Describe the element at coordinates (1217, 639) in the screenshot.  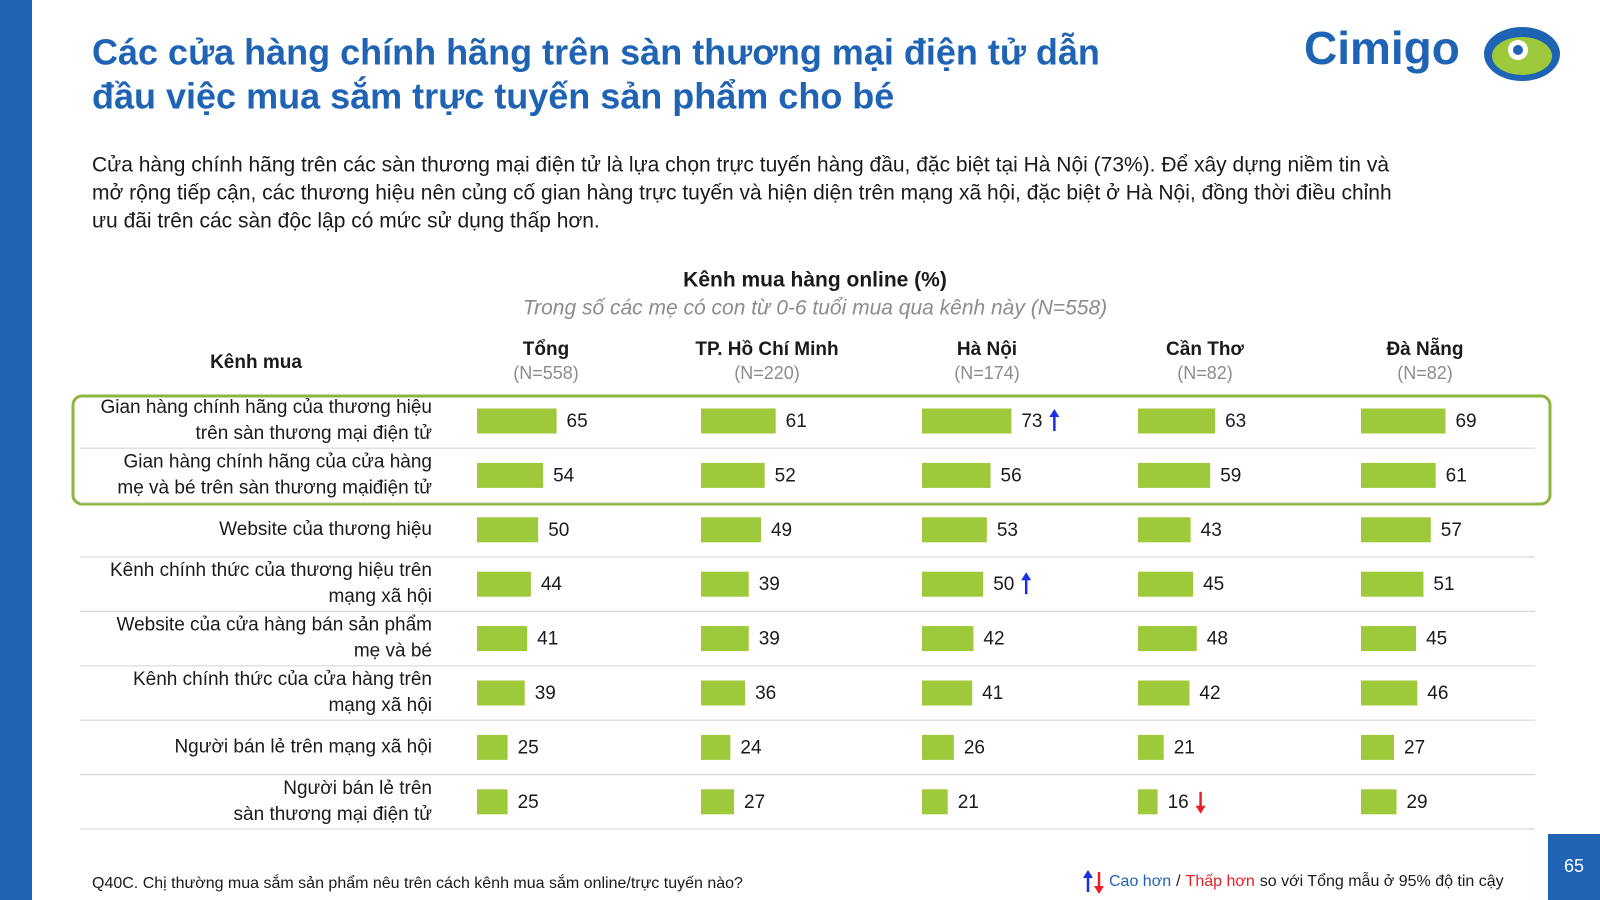
I see `value-label: 48` at that location.